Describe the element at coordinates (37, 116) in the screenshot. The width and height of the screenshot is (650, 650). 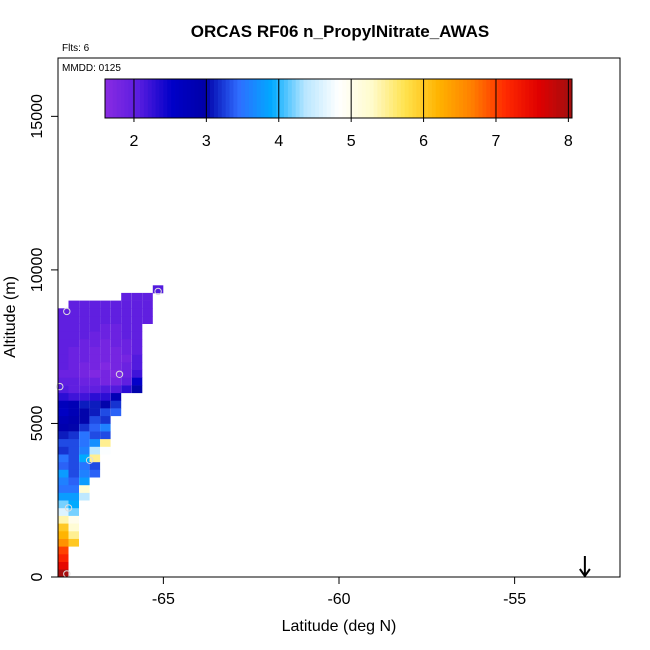
I see `y-tick-label: 15000` at that location.